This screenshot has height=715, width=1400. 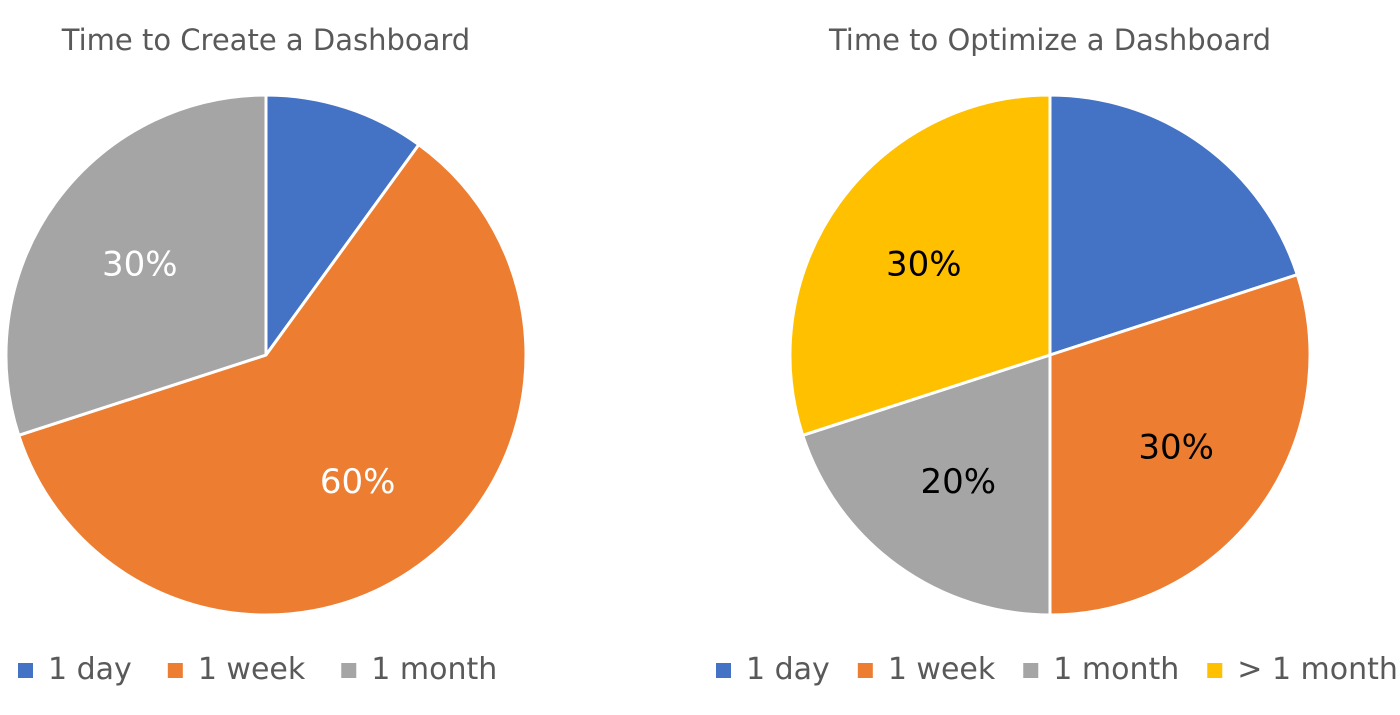 What do you see at coordinates (959, 482) in the screenshot?
I see `data-label: 20%` at bounding box center [959, 482].